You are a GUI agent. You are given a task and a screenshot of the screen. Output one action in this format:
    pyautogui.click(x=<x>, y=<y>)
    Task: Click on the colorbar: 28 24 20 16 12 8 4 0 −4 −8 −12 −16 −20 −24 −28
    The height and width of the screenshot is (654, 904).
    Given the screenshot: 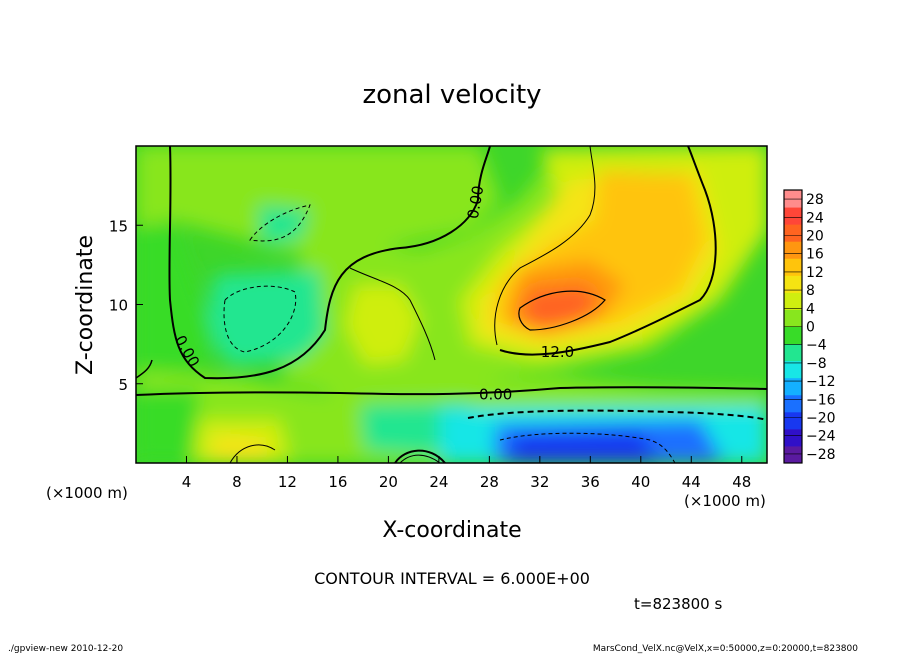 What is the action you would take?
    pyautogui.click(x=809, y=326)
    